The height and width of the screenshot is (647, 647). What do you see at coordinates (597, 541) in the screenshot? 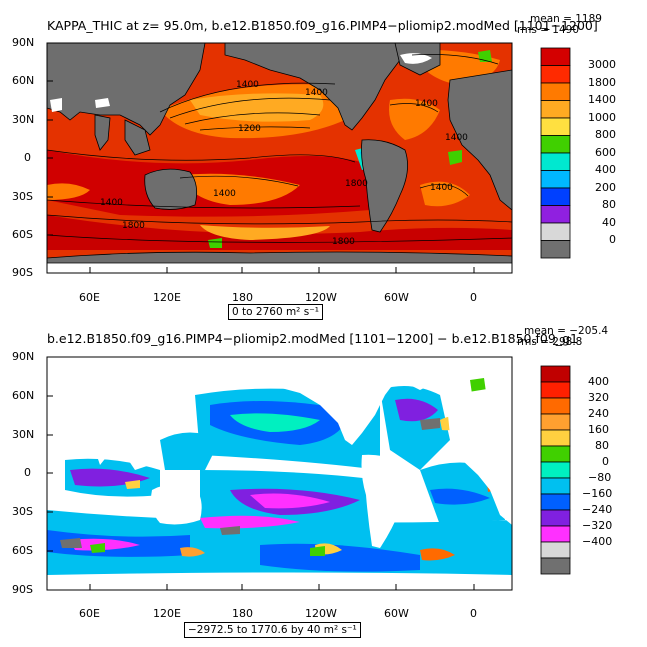
I see `colorbar-label: −400` at bounding box center [597, 541].